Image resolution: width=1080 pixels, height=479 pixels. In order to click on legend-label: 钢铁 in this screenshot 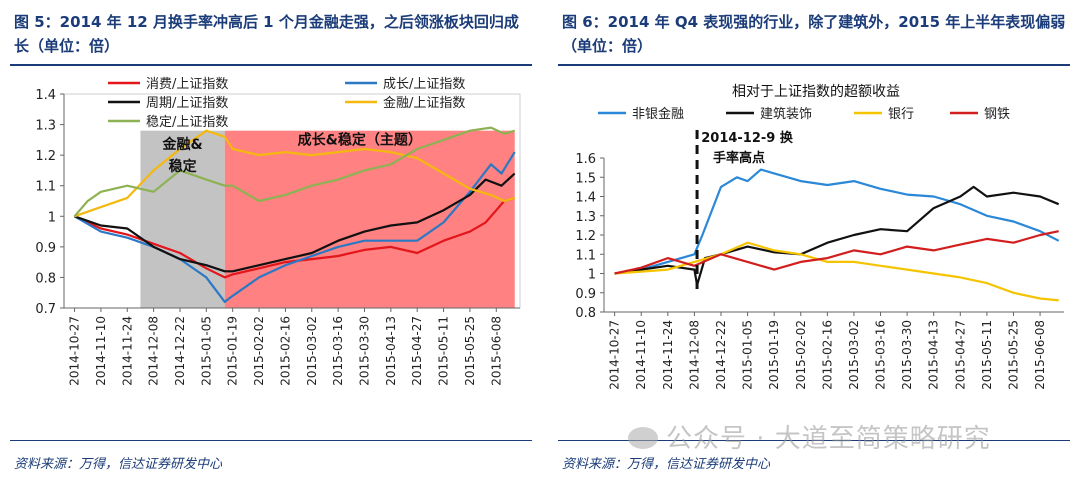, I will do `click(997, 114)`.